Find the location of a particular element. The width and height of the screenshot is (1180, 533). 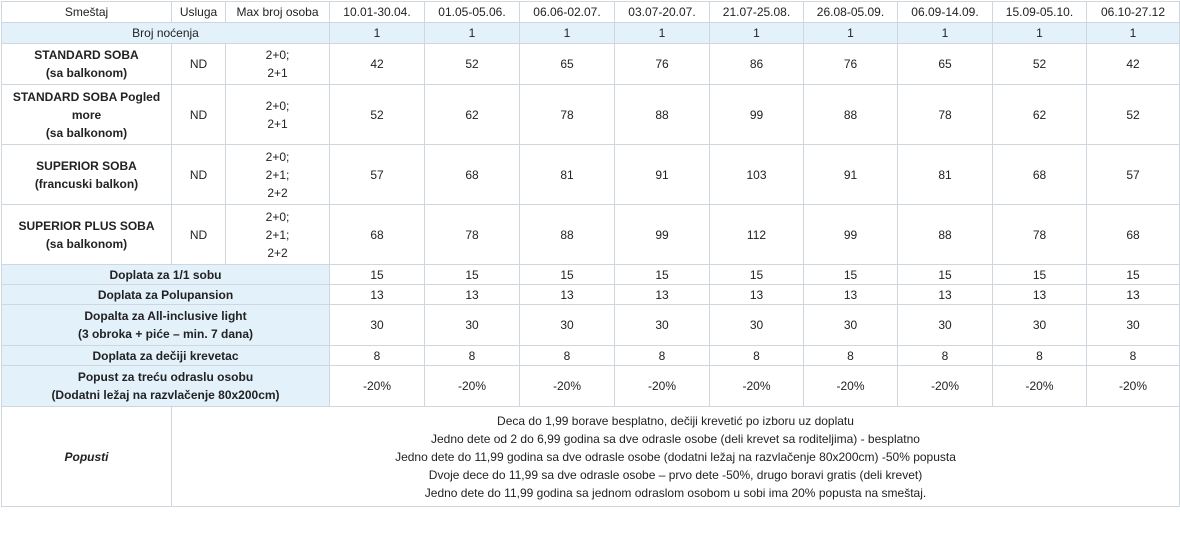

surcharge-label-line: (3 obroka + piće – min. 7 dana) is located at coordinates (165, 334).